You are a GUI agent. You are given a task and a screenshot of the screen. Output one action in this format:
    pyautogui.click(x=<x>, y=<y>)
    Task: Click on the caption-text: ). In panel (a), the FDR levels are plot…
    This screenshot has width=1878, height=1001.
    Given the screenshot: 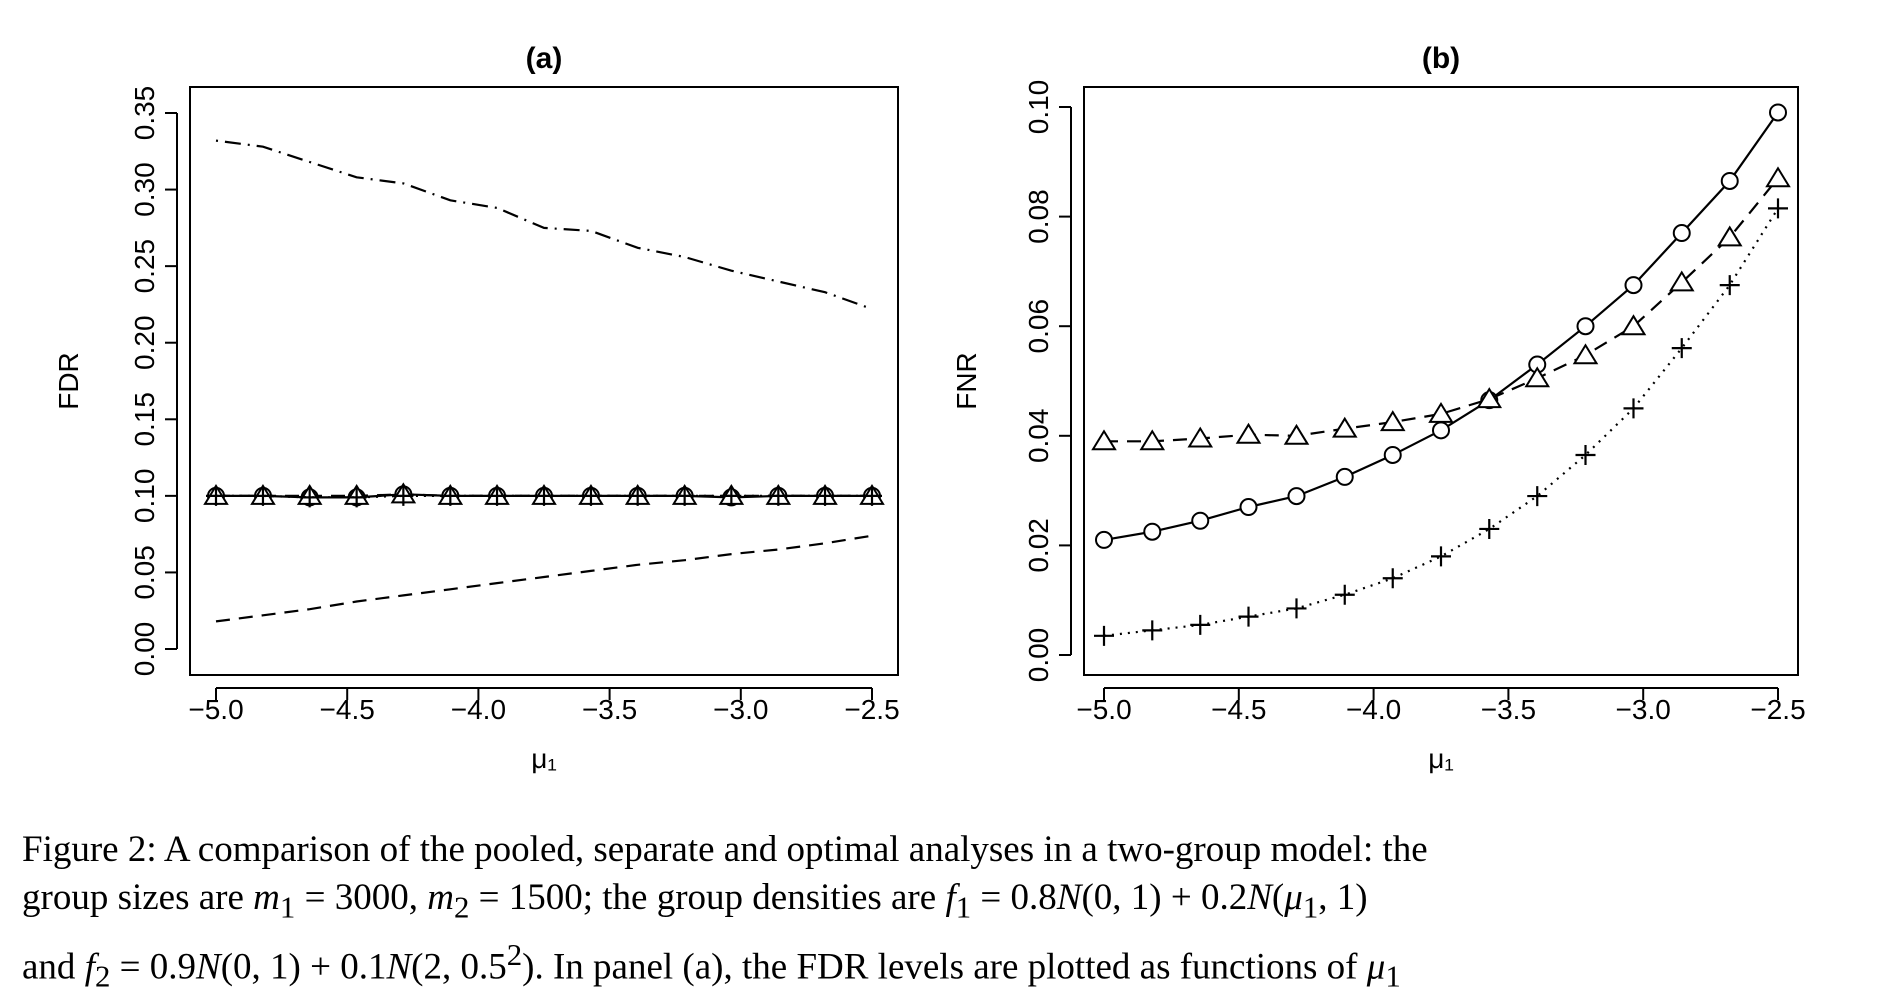 What is the action you would take?
    pyautogui.click(x=944, y=967)
    